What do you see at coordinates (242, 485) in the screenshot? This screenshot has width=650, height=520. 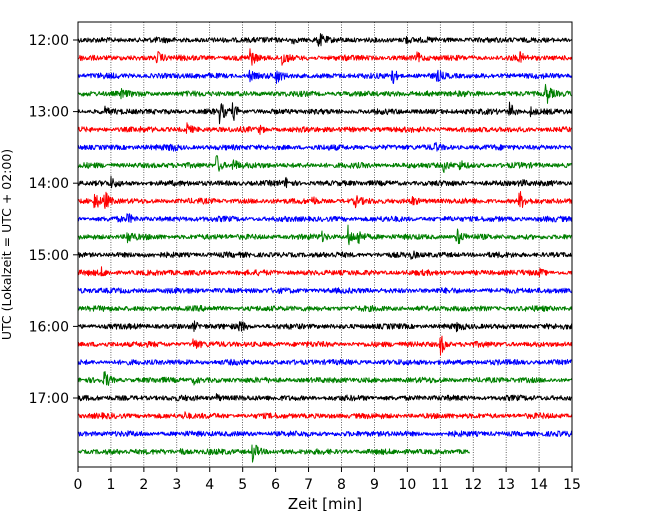 I see `x-tick-label: 5` at bounding box center [242, 485].